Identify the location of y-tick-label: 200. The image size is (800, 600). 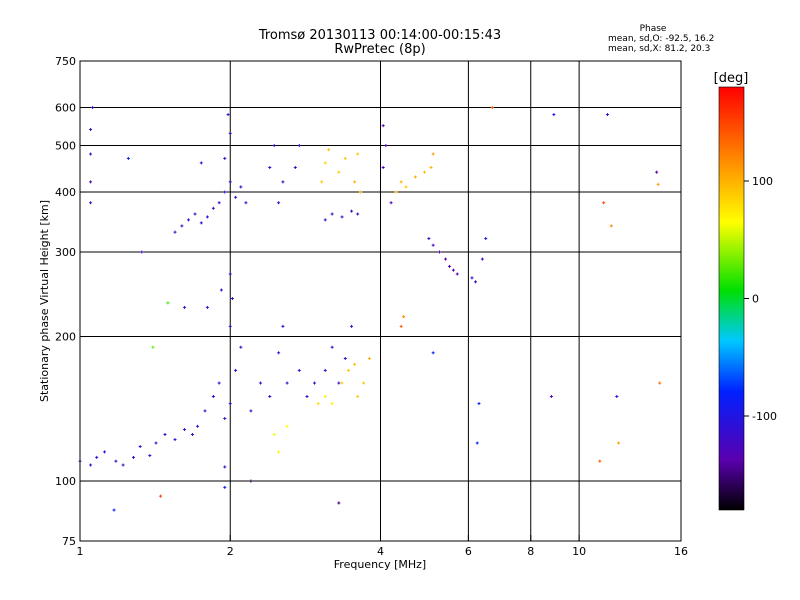
(65, 337).